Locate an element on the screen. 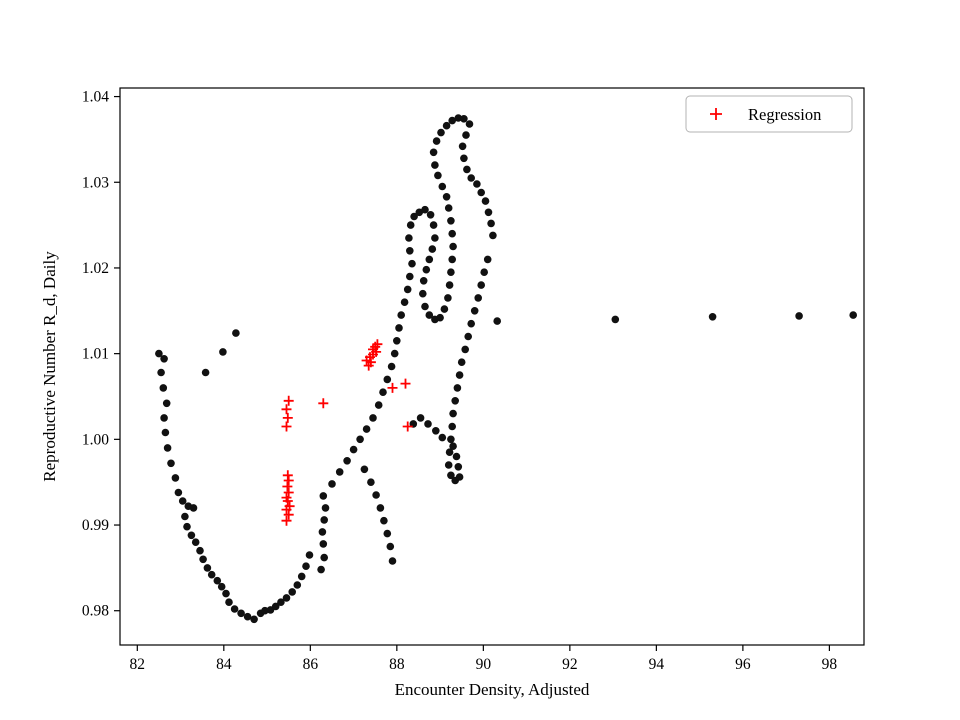 Image resolution: width=960 pixels, height=720 pixels. y-tick-label: 1.03 is located at coordinates (95, 182).